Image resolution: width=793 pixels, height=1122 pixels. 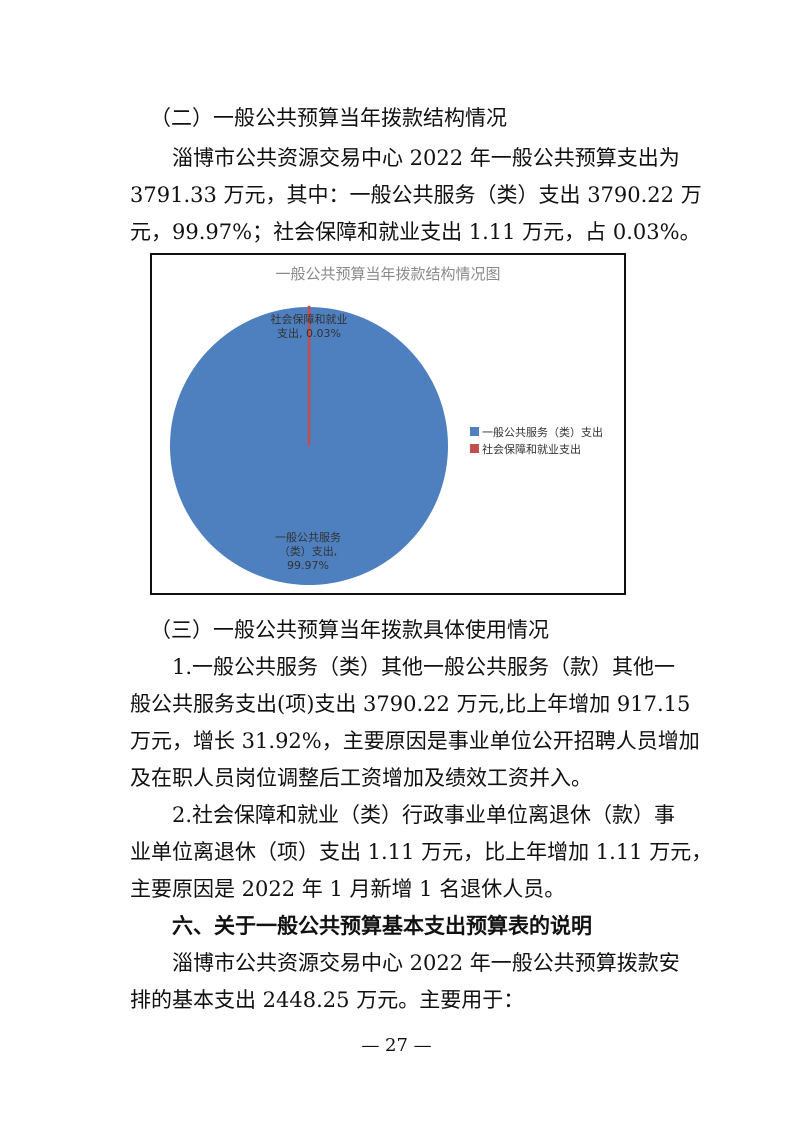 I want to click on legend-item: 社会保障和就业支出, so click(x=536, y=448).